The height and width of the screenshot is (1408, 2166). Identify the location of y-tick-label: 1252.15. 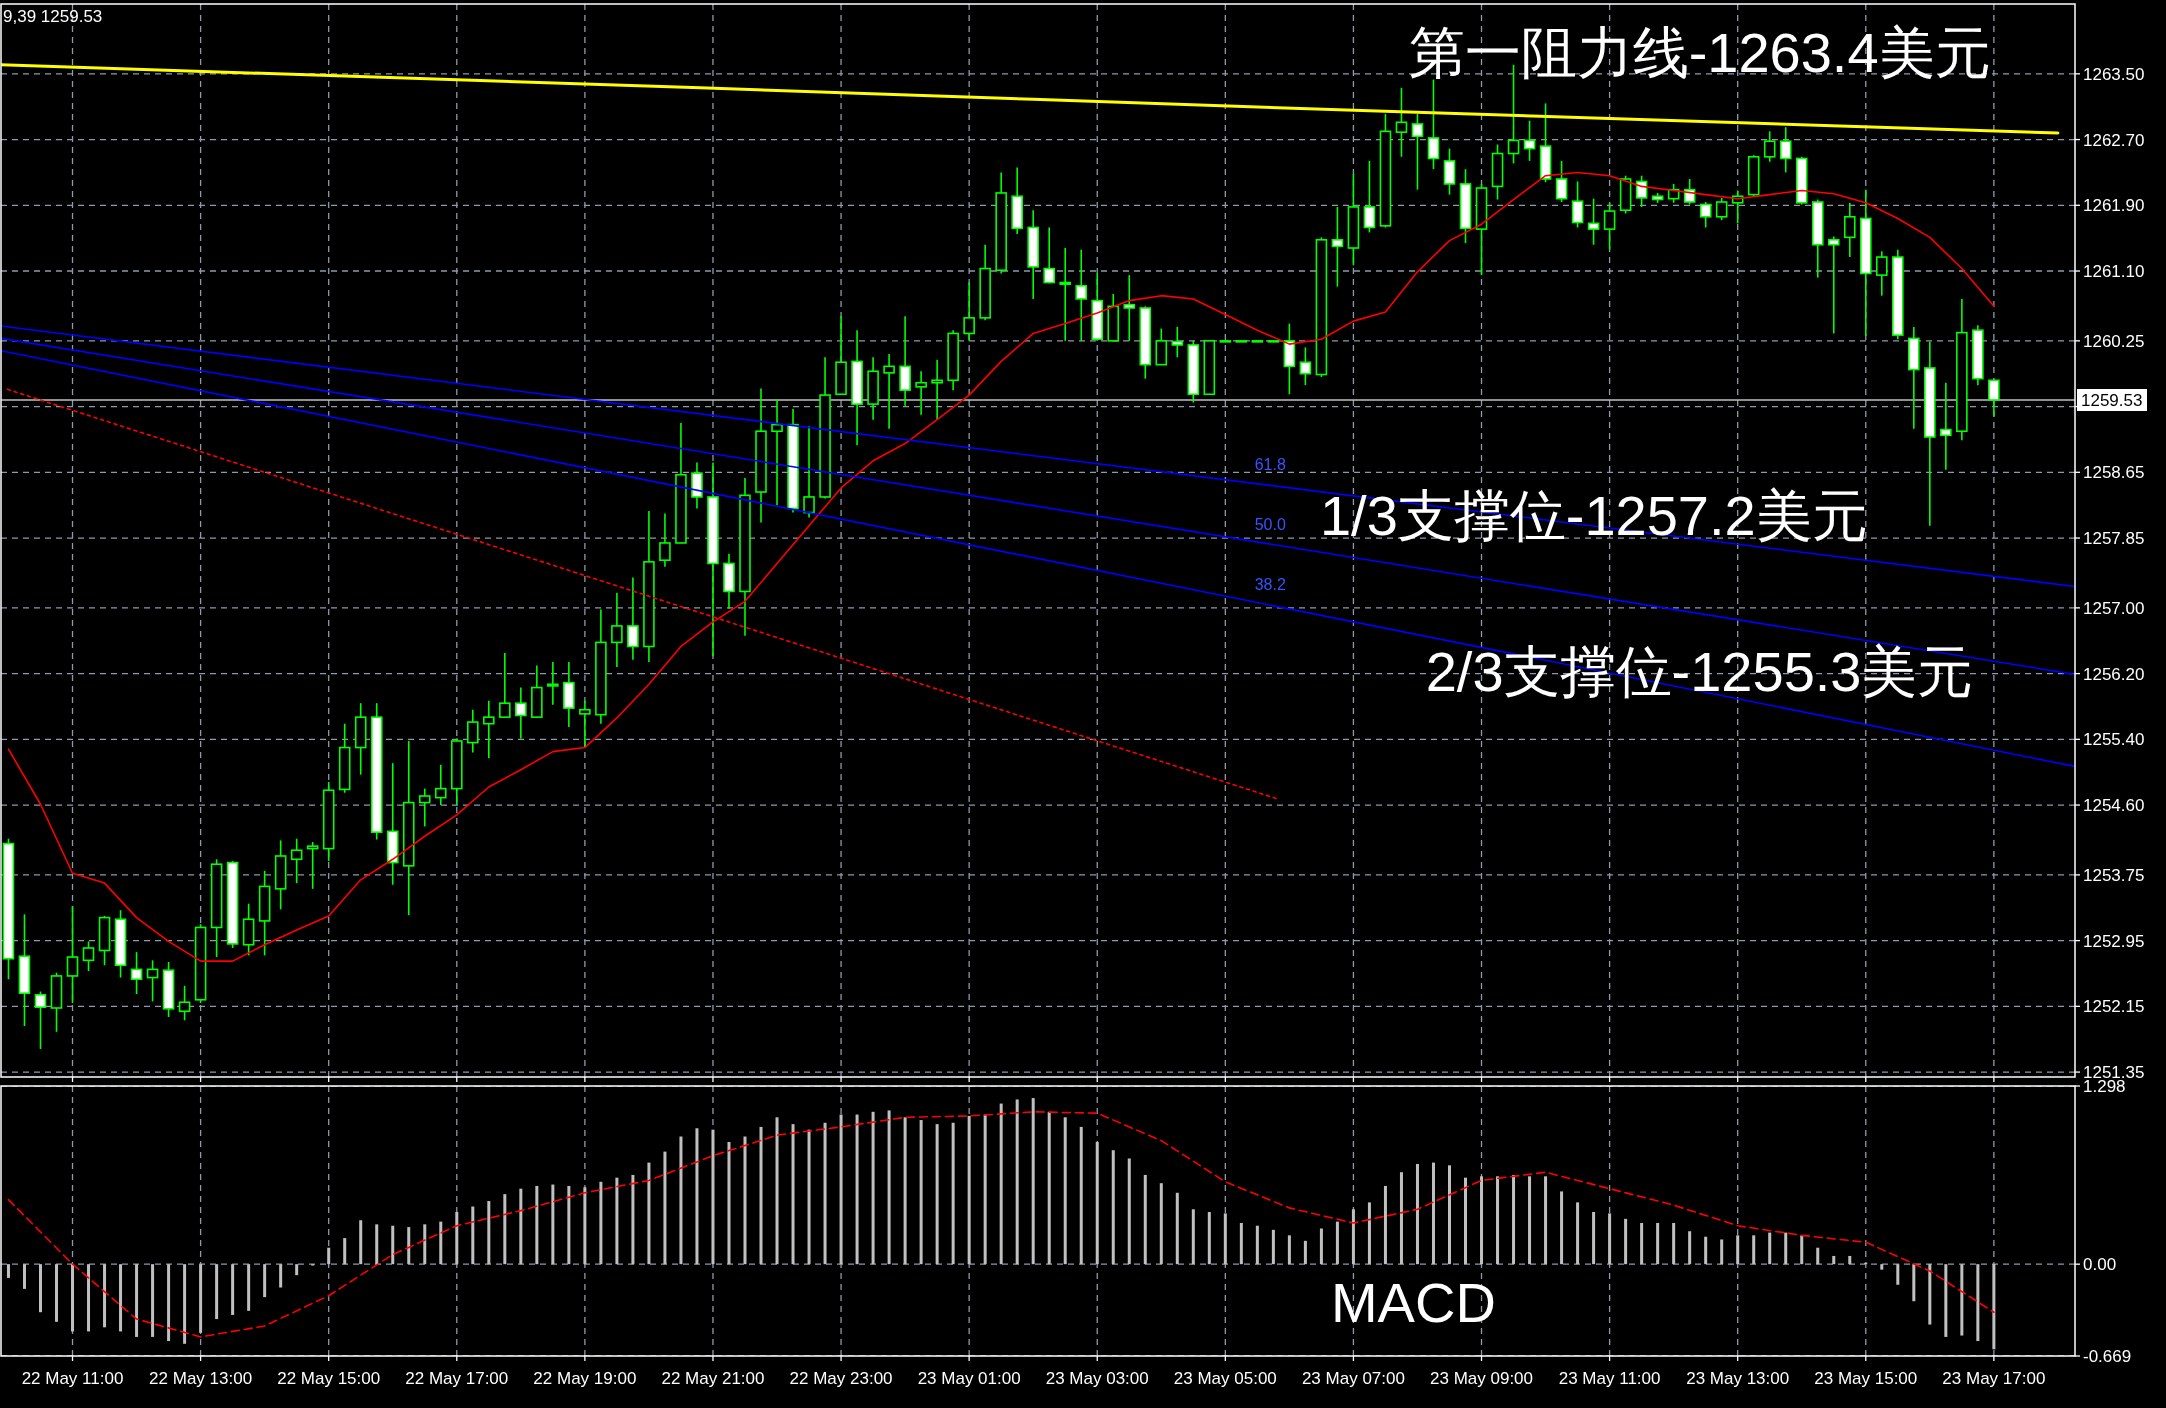
(2114, 1007).